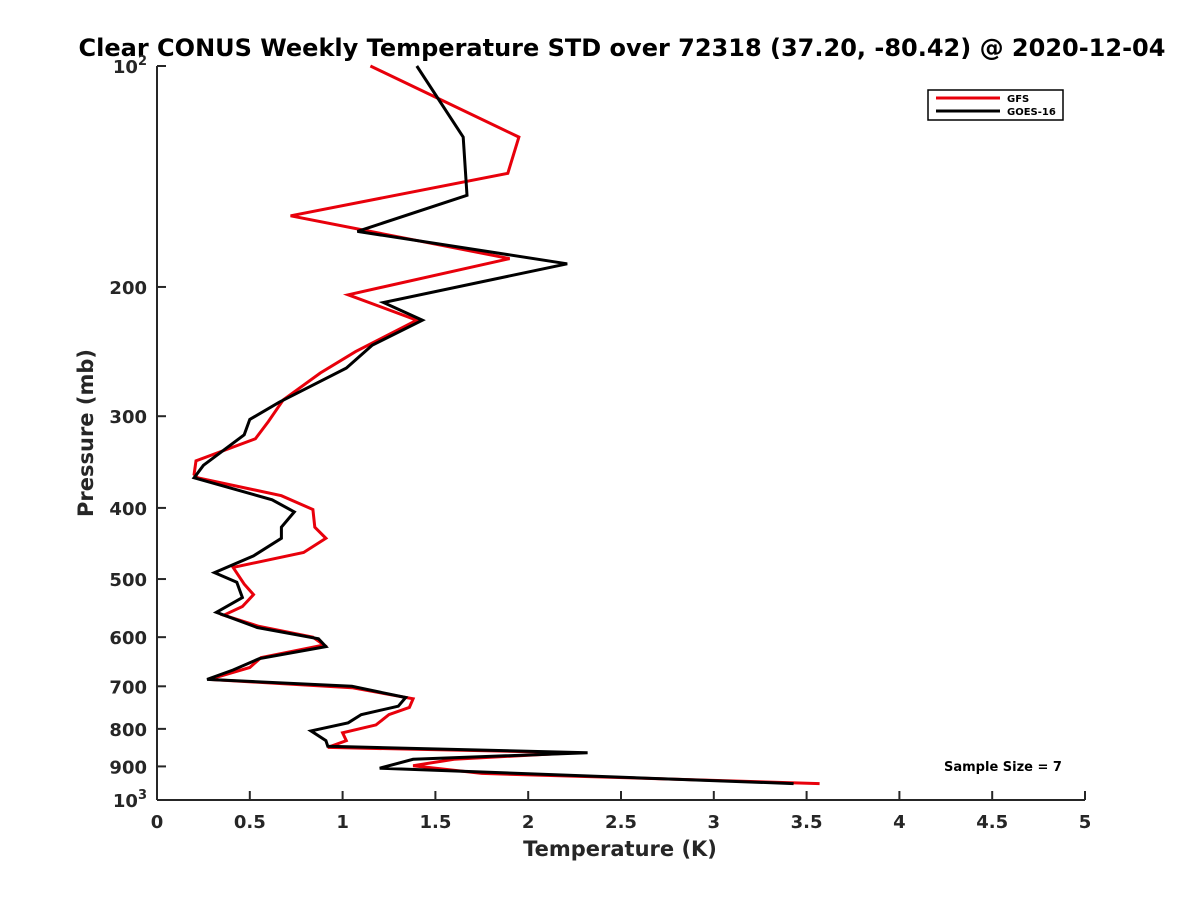  I want to click on x-tick-label: 4, so click(899, 822).